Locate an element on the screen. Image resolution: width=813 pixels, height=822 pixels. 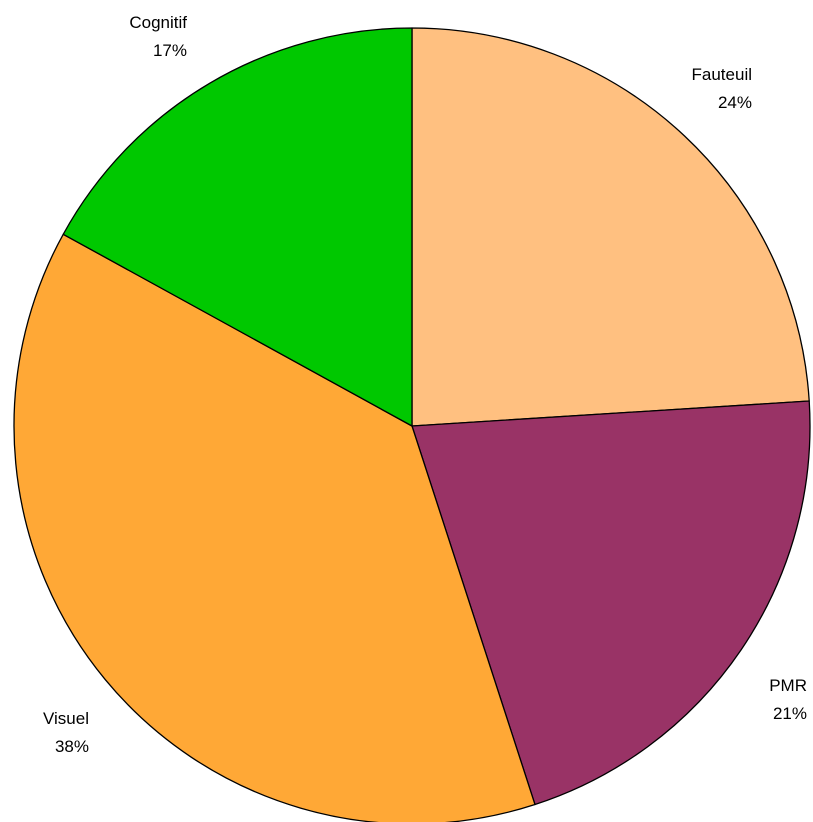
slice-value-pmr: 21% is located at coordinates (790, 713).